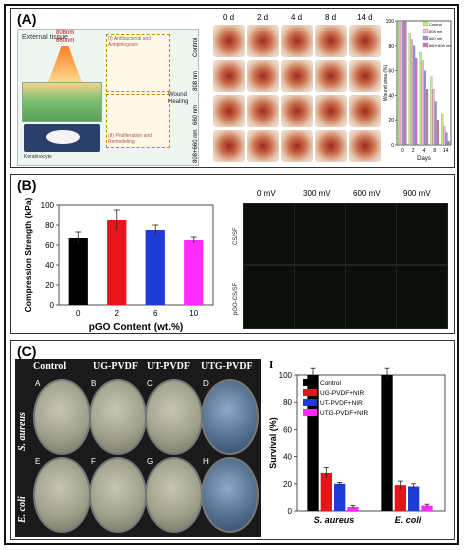 This screenshot has height=550, width=465. Describe the element at coordinates (273, 443) in the screenshot. I see `y-axis-label: Survival (%)` at that location.